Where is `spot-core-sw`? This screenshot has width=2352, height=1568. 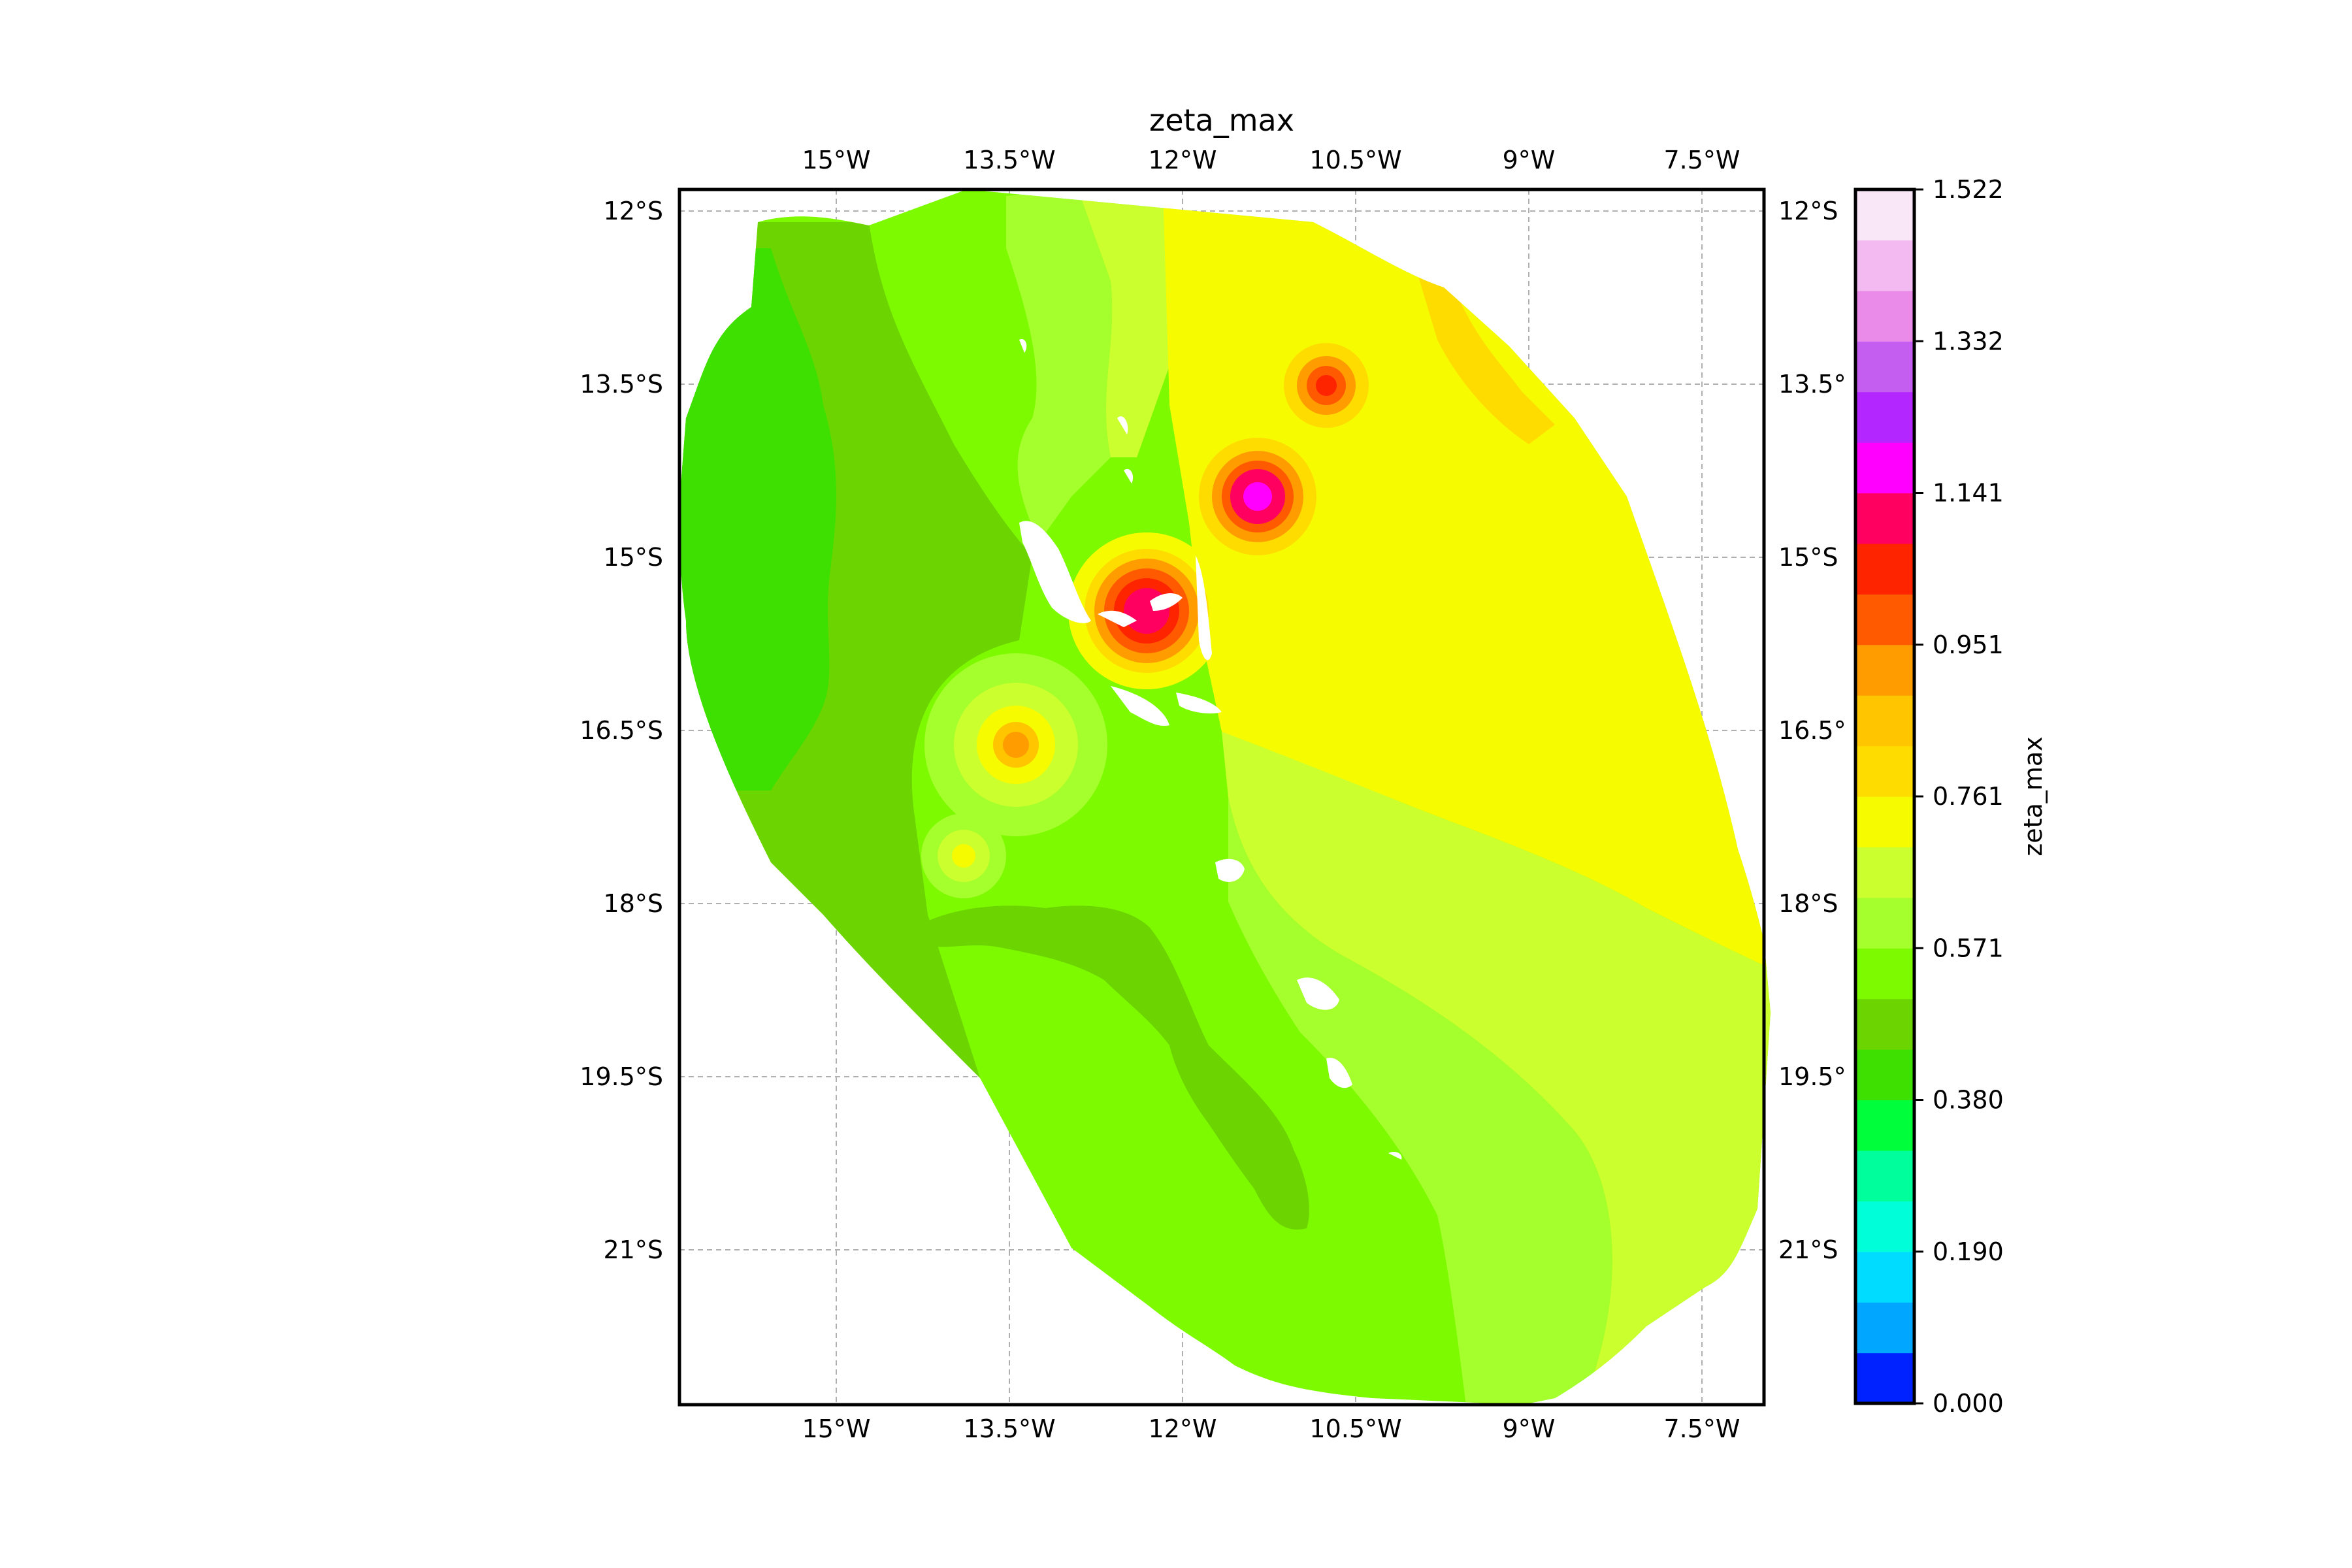 spot-core-sw is located at coordinates (1016, 745).